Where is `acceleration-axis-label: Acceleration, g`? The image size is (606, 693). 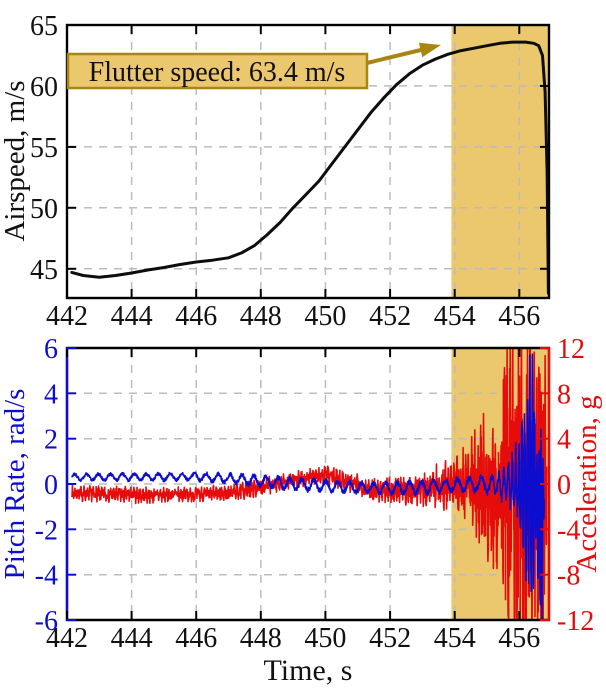 acceleration-axis-label: Acceleration, g is located at coordinates (587, 483).